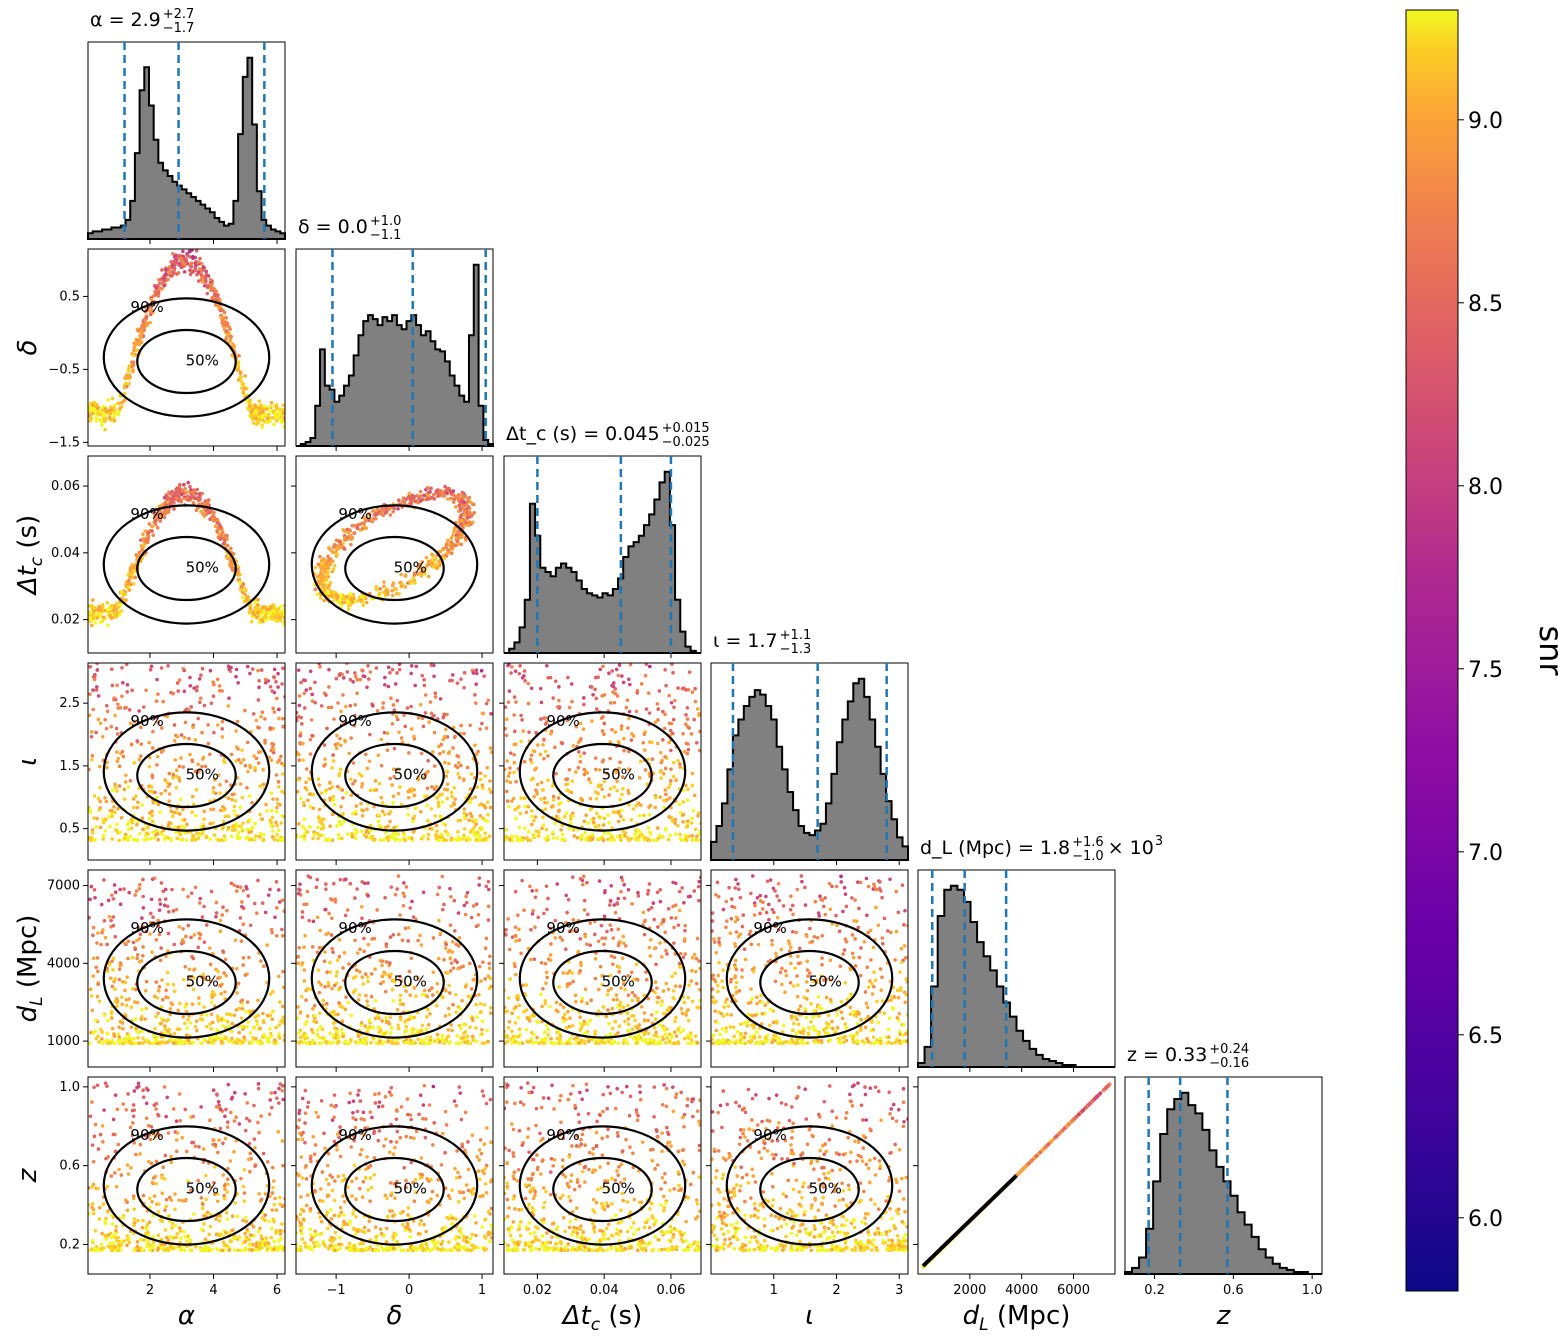 The width and height of the screenshot is (1558, 1341). What do you see at coordinates (1041, 849) in the screenshot?
I see `panel-title: d_L (Mpc) = 1.8 +1.6−1.0 × 10 3` at bounding box center [1041, 849].